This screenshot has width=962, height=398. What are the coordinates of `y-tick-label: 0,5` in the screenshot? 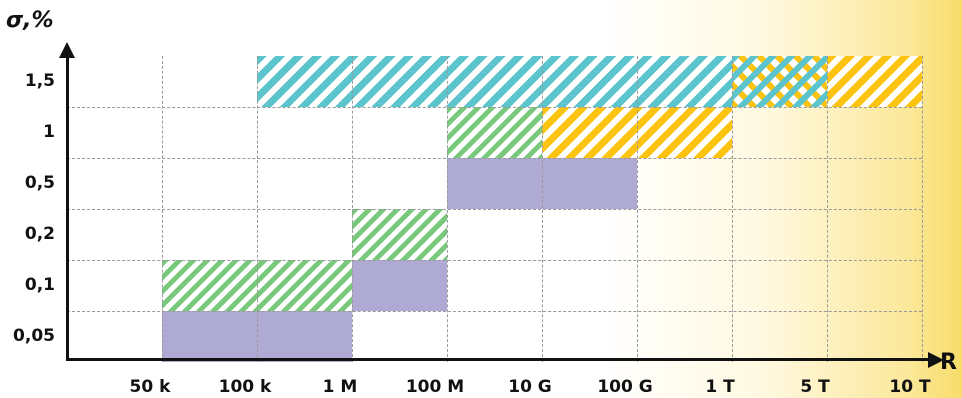 It's located at (39, 182).